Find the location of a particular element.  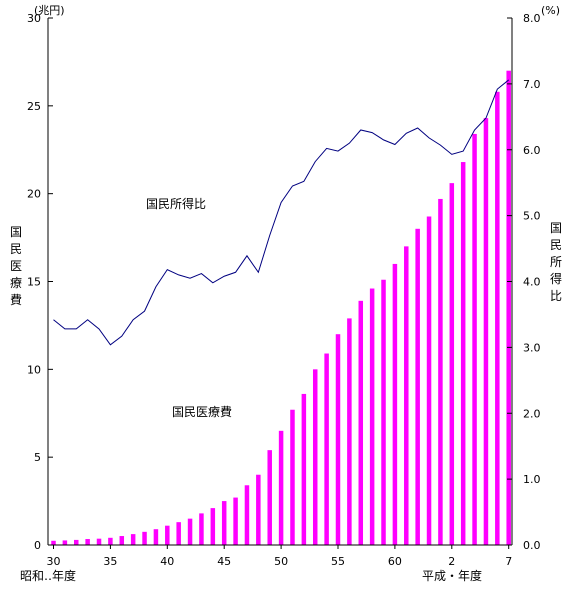

x-era-label-heisei: 平成・年度 is located at coordinates (452, 575).